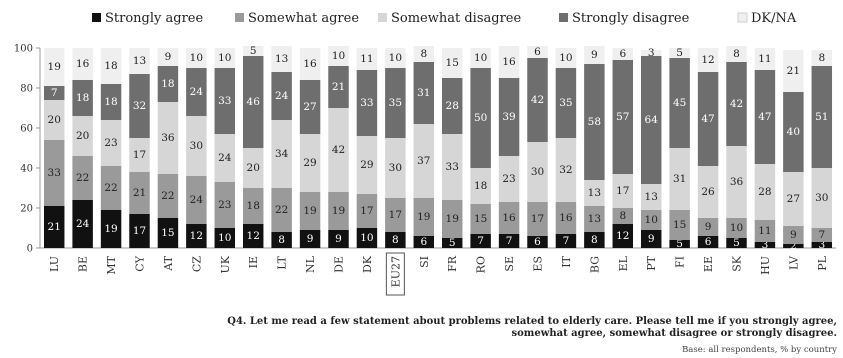 The width and height of the screenshot is (843, 358). What do you see at coordinates (82, 136) in the screenshot?
I see `data-label-somewhat-disagree: 20` at bounding box center [82, 136].